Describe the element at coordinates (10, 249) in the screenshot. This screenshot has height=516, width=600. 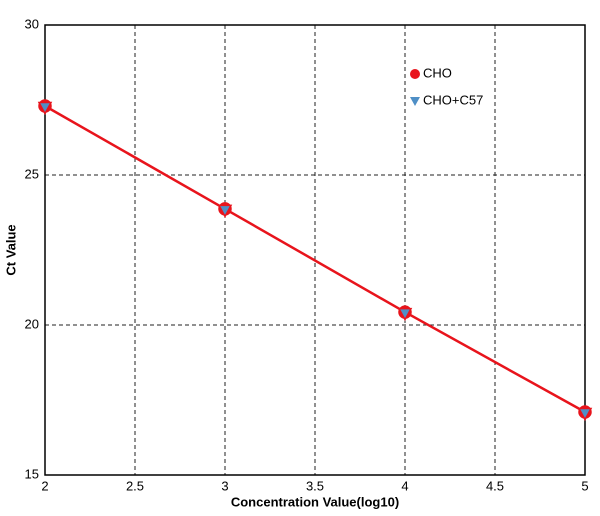
I see `y-axis-label: Ct Value` at that location.